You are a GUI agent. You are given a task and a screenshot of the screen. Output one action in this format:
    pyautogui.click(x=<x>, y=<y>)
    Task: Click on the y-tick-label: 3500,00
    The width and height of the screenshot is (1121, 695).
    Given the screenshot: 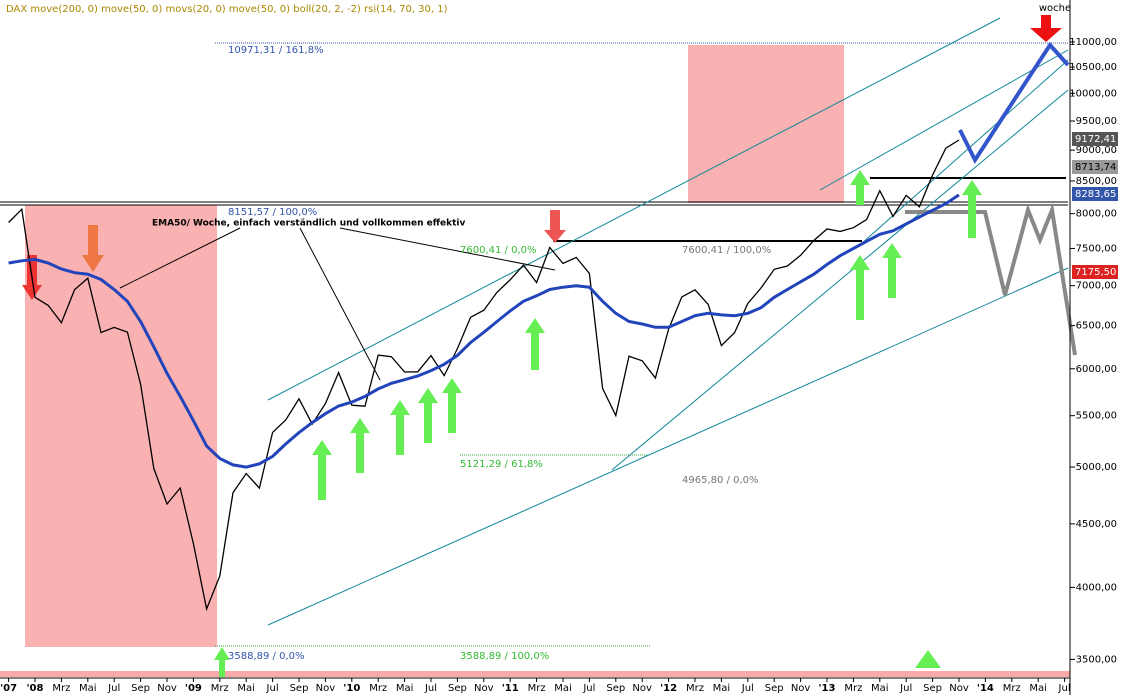 What is the action you would take?
    pyautogui.click(x=1096, y=659)
    